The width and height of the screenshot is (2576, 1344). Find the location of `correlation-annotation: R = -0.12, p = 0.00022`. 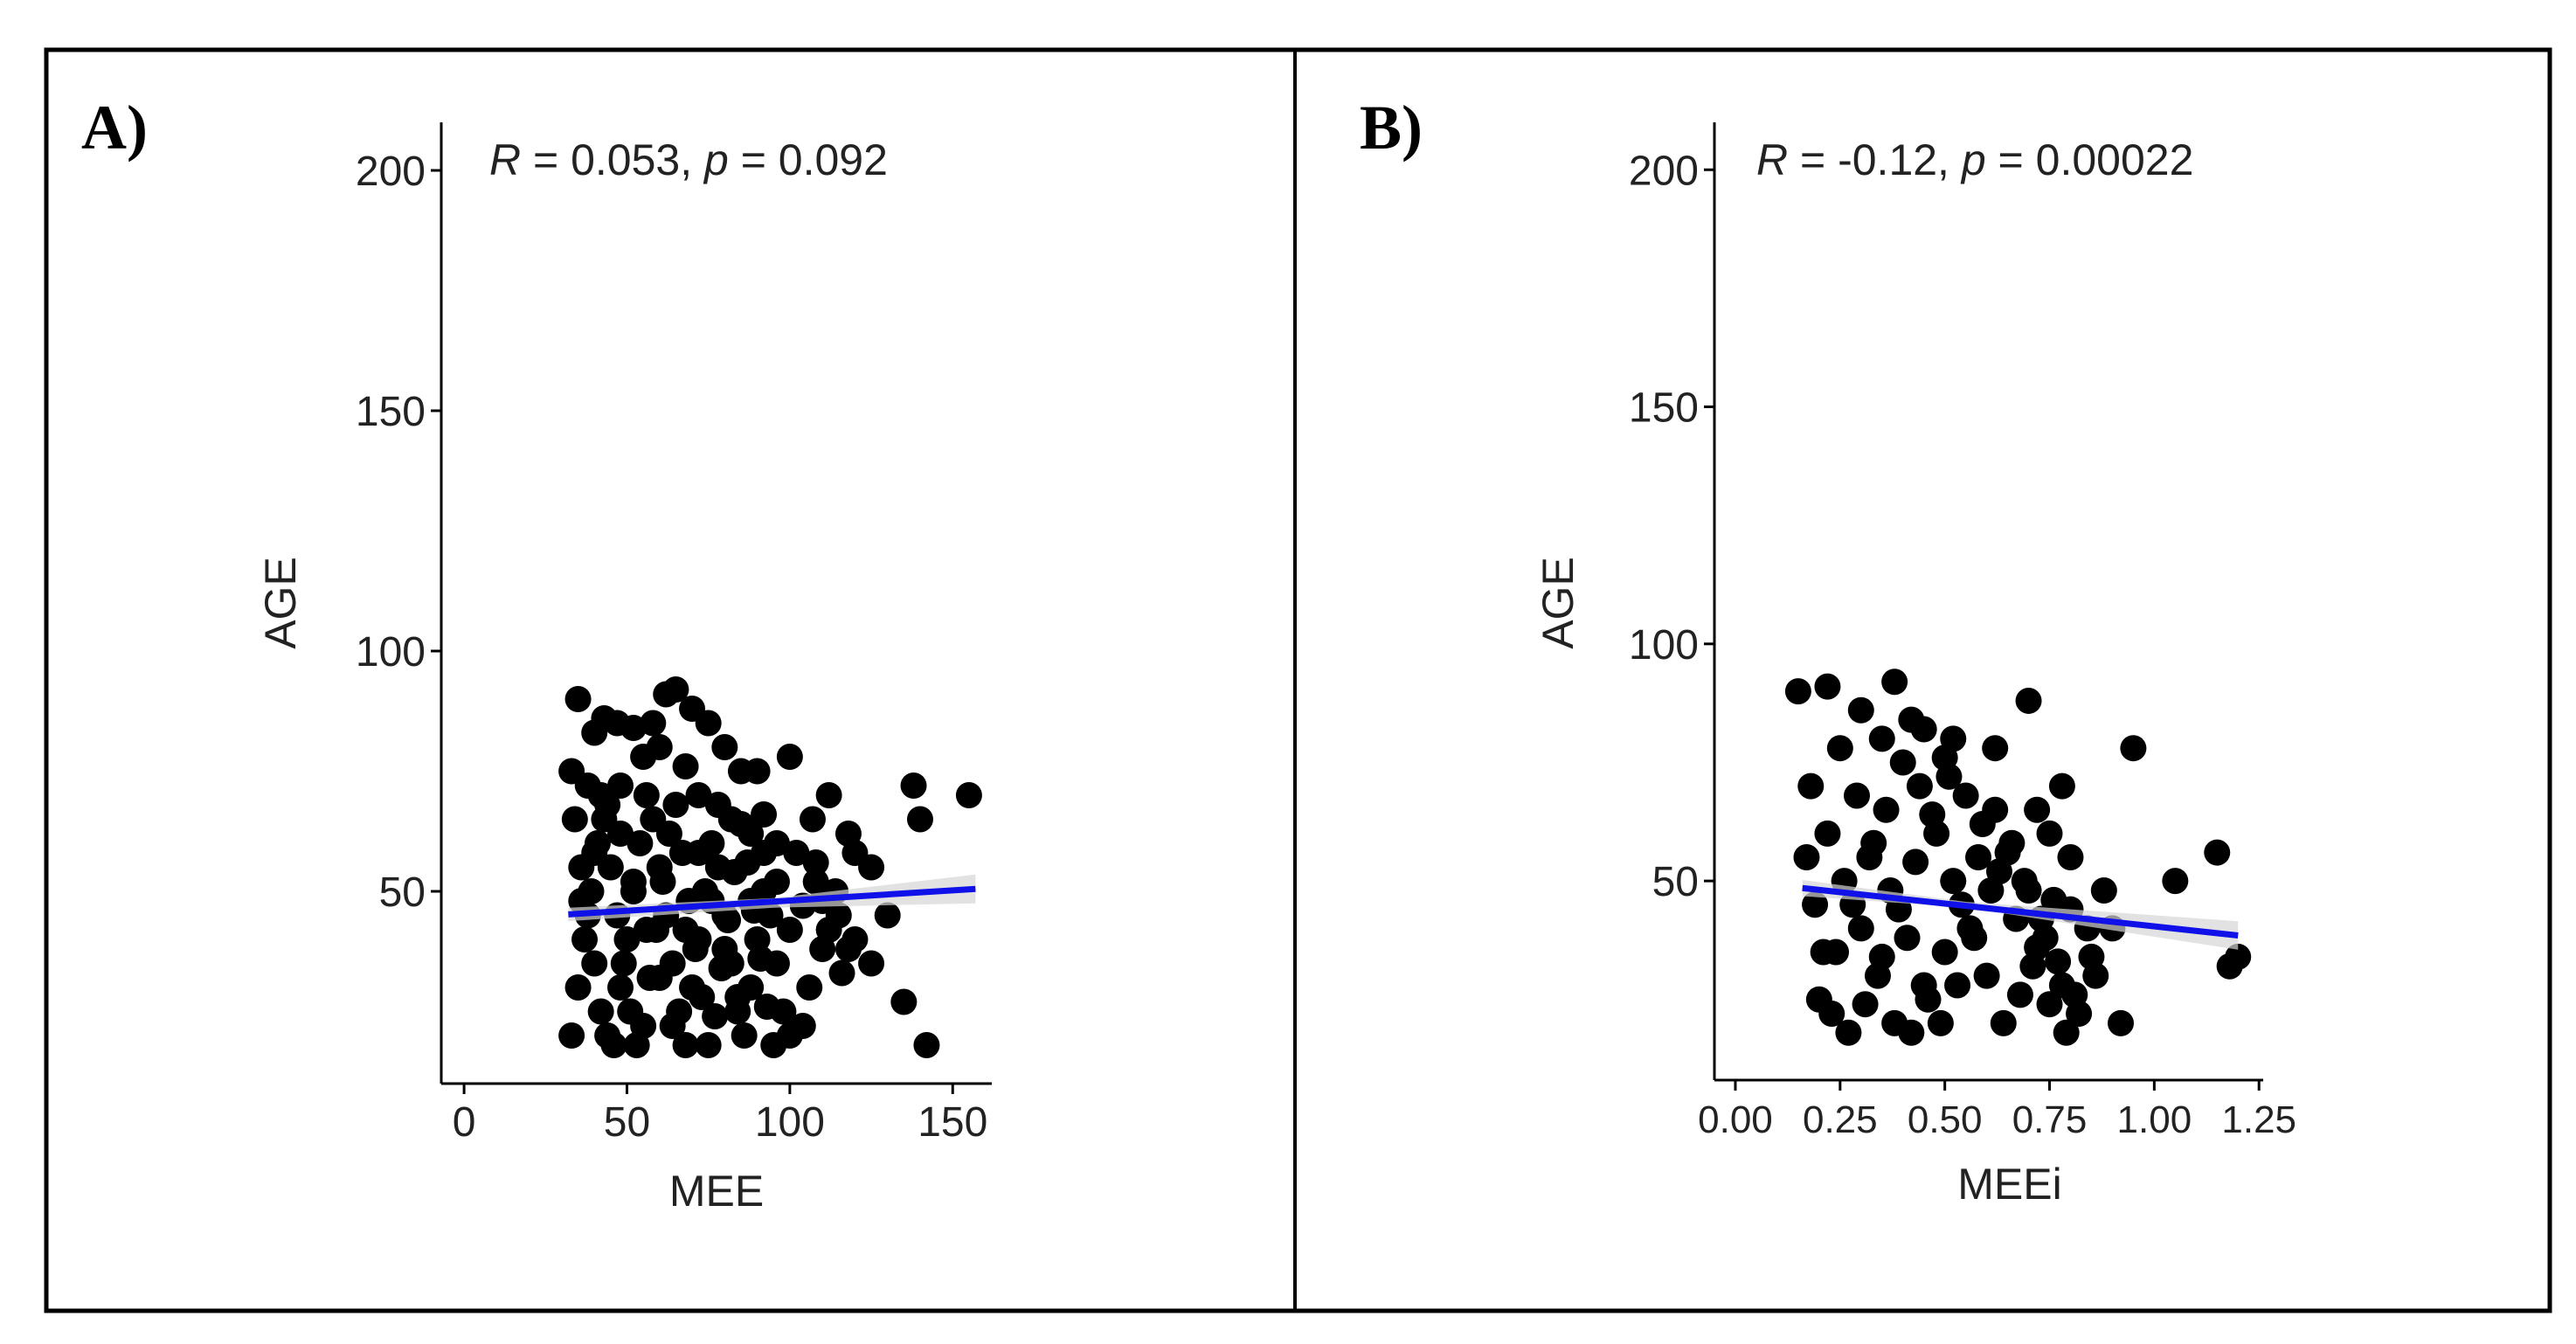

correlation-annotation: R = -0.12, p = 0.00022 is located at coordinates (1974, 159).